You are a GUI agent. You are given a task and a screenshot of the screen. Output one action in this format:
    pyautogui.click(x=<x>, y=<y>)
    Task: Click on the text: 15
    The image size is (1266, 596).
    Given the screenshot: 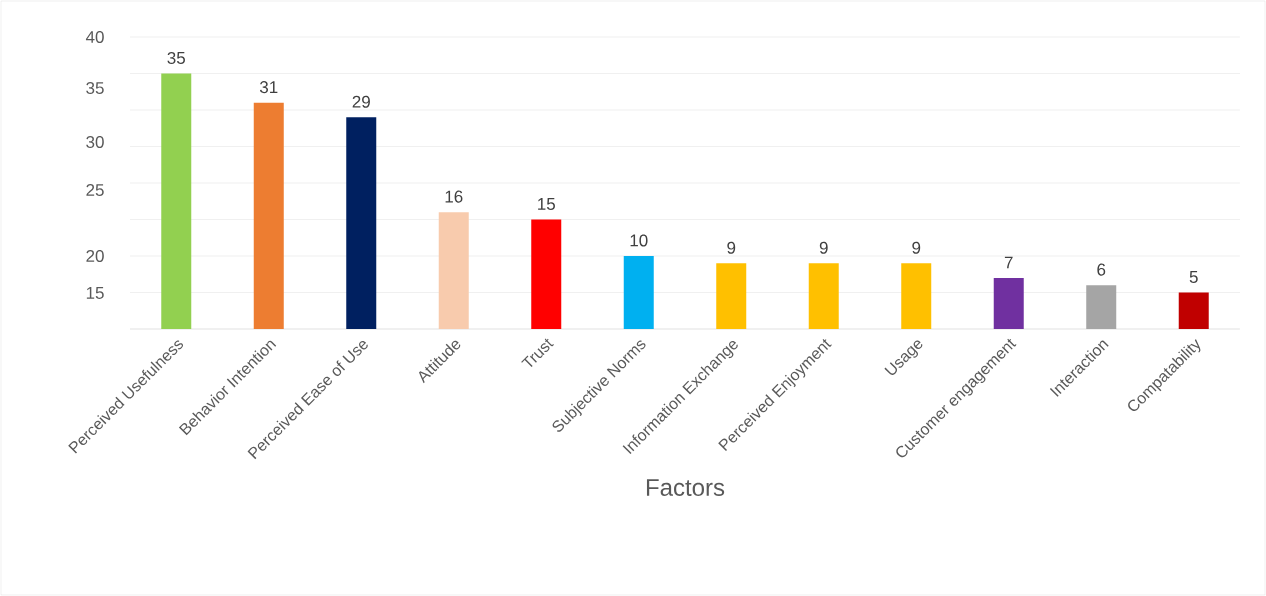 What is the action you would take?
    pyautogui.click(x=95, y=293)
    